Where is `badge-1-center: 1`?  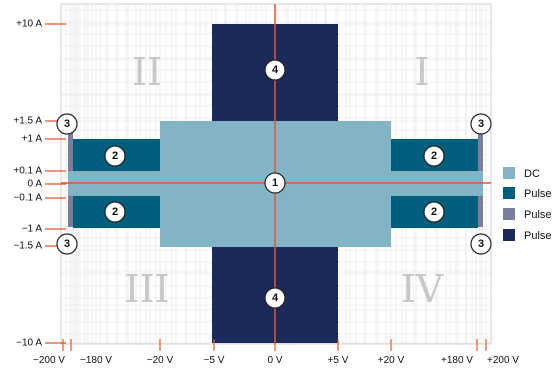 badge-1-center: 1 is located at coordinates (275, 183).